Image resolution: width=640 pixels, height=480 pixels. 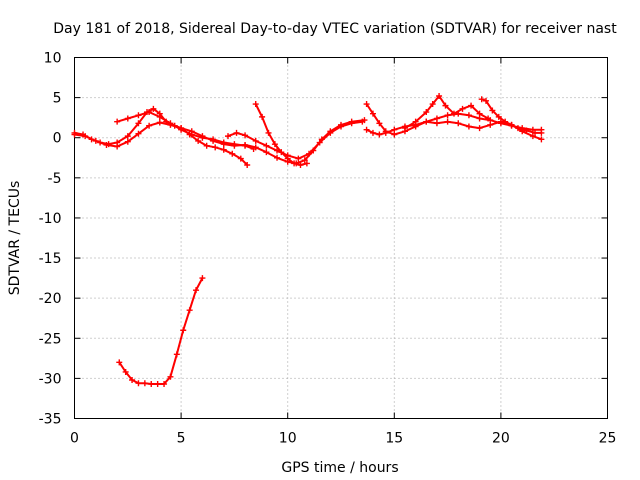 I want to click on y-tick-label: -10, so click(x=50, y=219).